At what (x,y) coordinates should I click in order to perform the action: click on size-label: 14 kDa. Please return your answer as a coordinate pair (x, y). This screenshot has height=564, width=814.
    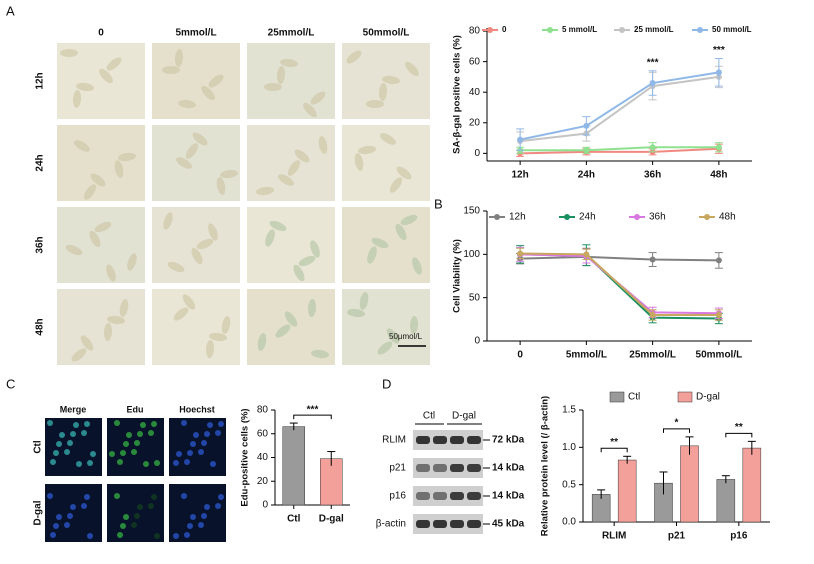
    Looking at the image, I should click on (508, 468).